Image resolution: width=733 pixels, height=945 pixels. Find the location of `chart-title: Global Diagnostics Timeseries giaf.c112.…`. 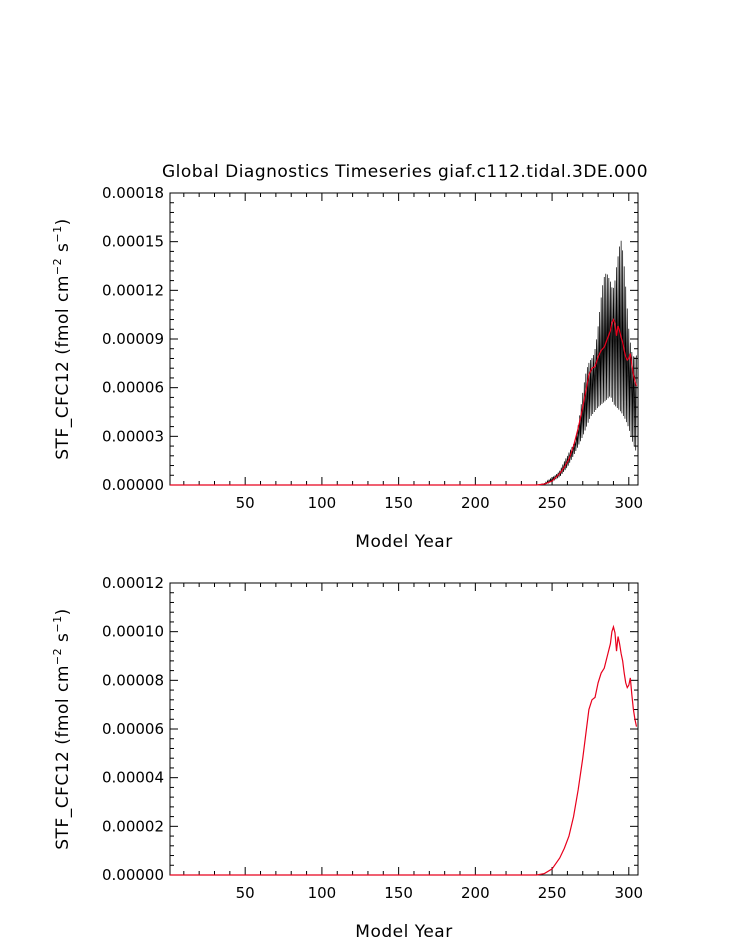

chart-title: Global Diagnostics Timeseries giaf.c112.… is located at coordinates (405, 172).